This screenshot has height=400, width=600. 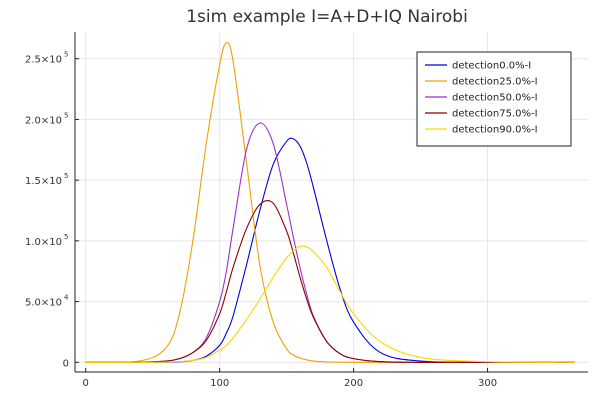 What do you see at coordinates (327, 17) in the screenshot?
I see `chart-title: 1sim example I=A+D+IQ Nairobi` at bounding box center [327, 17].